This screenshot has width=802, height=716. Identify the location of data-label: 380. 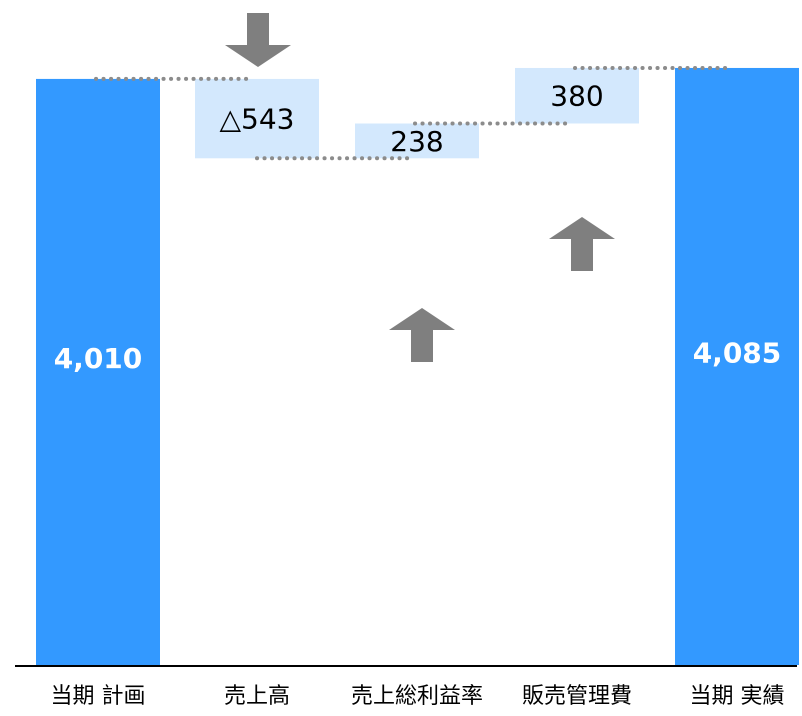
(576, 96).